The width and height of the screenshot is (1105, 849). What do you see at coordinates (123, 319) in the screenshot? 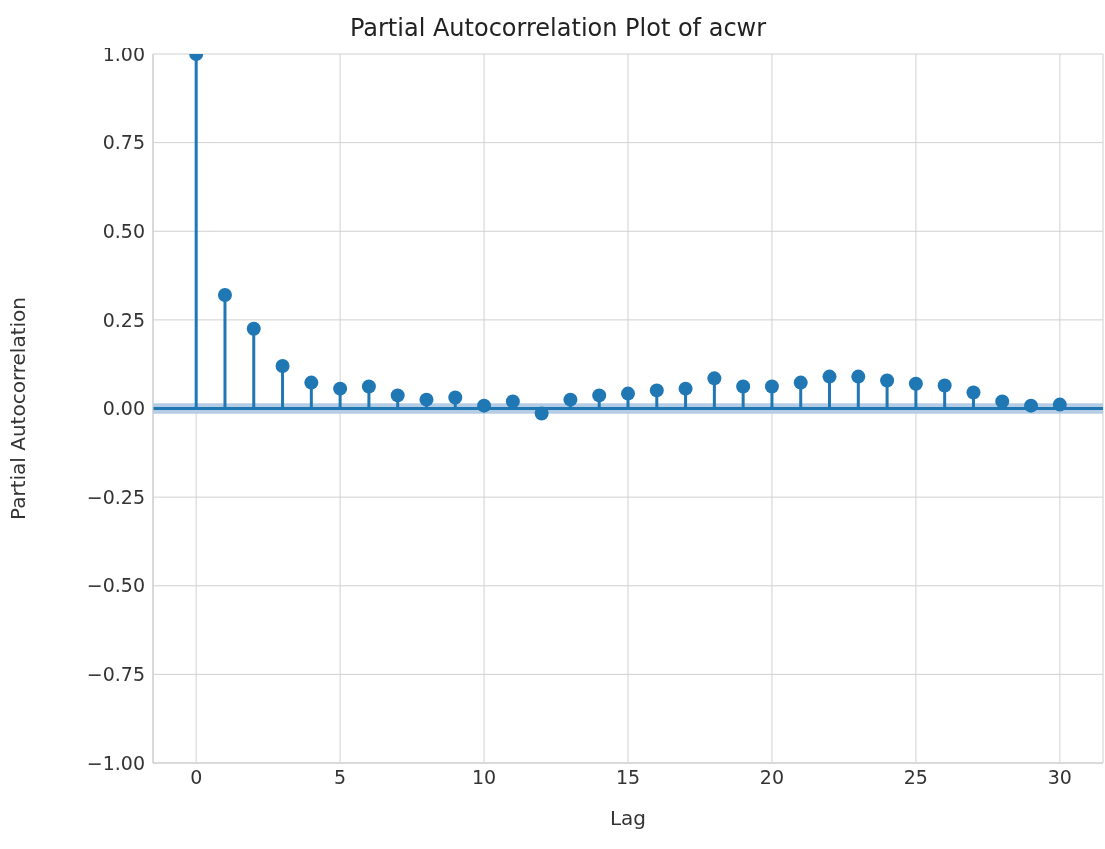
I see `y-tick-label: 0.25` at bounding box center [123, 319].